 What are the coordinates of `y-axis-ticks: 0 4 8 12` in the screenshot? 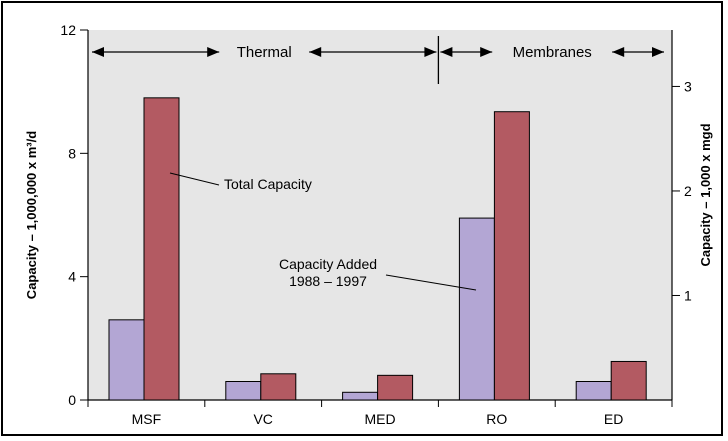 It's located at (74, 215).